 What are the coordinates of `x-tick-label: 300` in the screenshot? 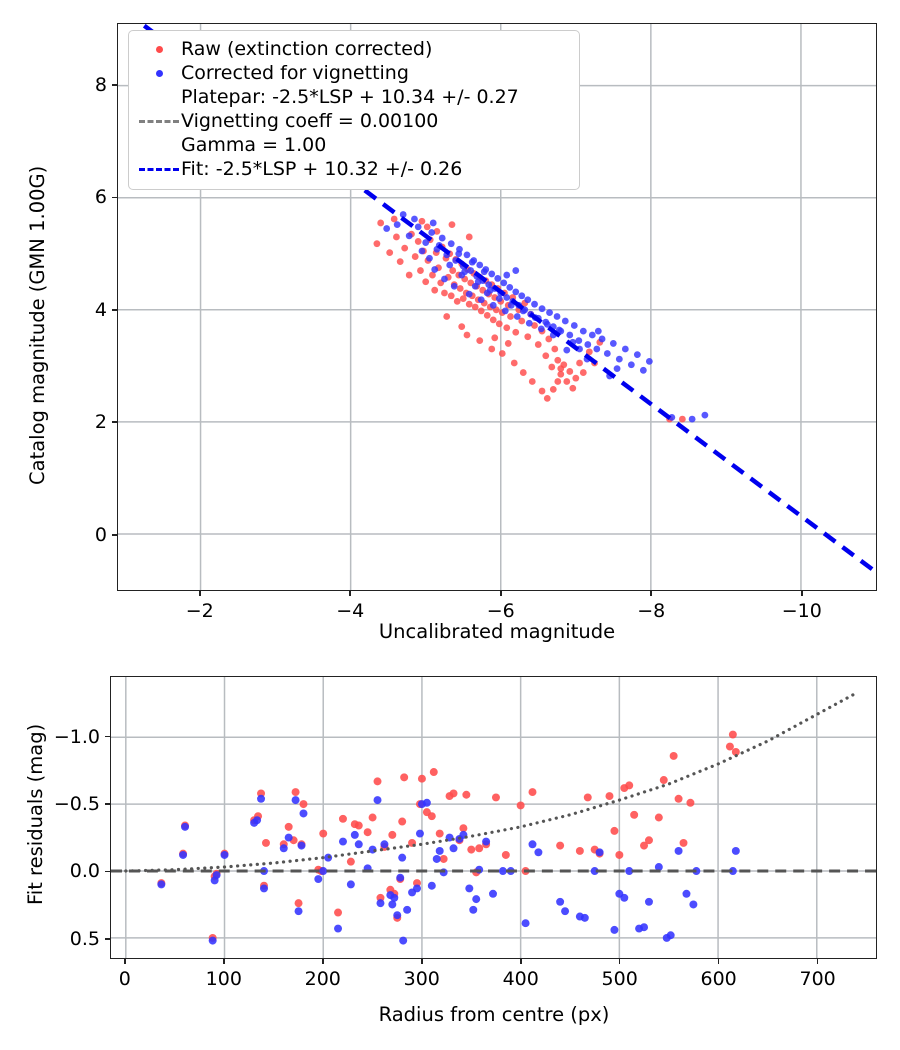 It's located at (421, 979).